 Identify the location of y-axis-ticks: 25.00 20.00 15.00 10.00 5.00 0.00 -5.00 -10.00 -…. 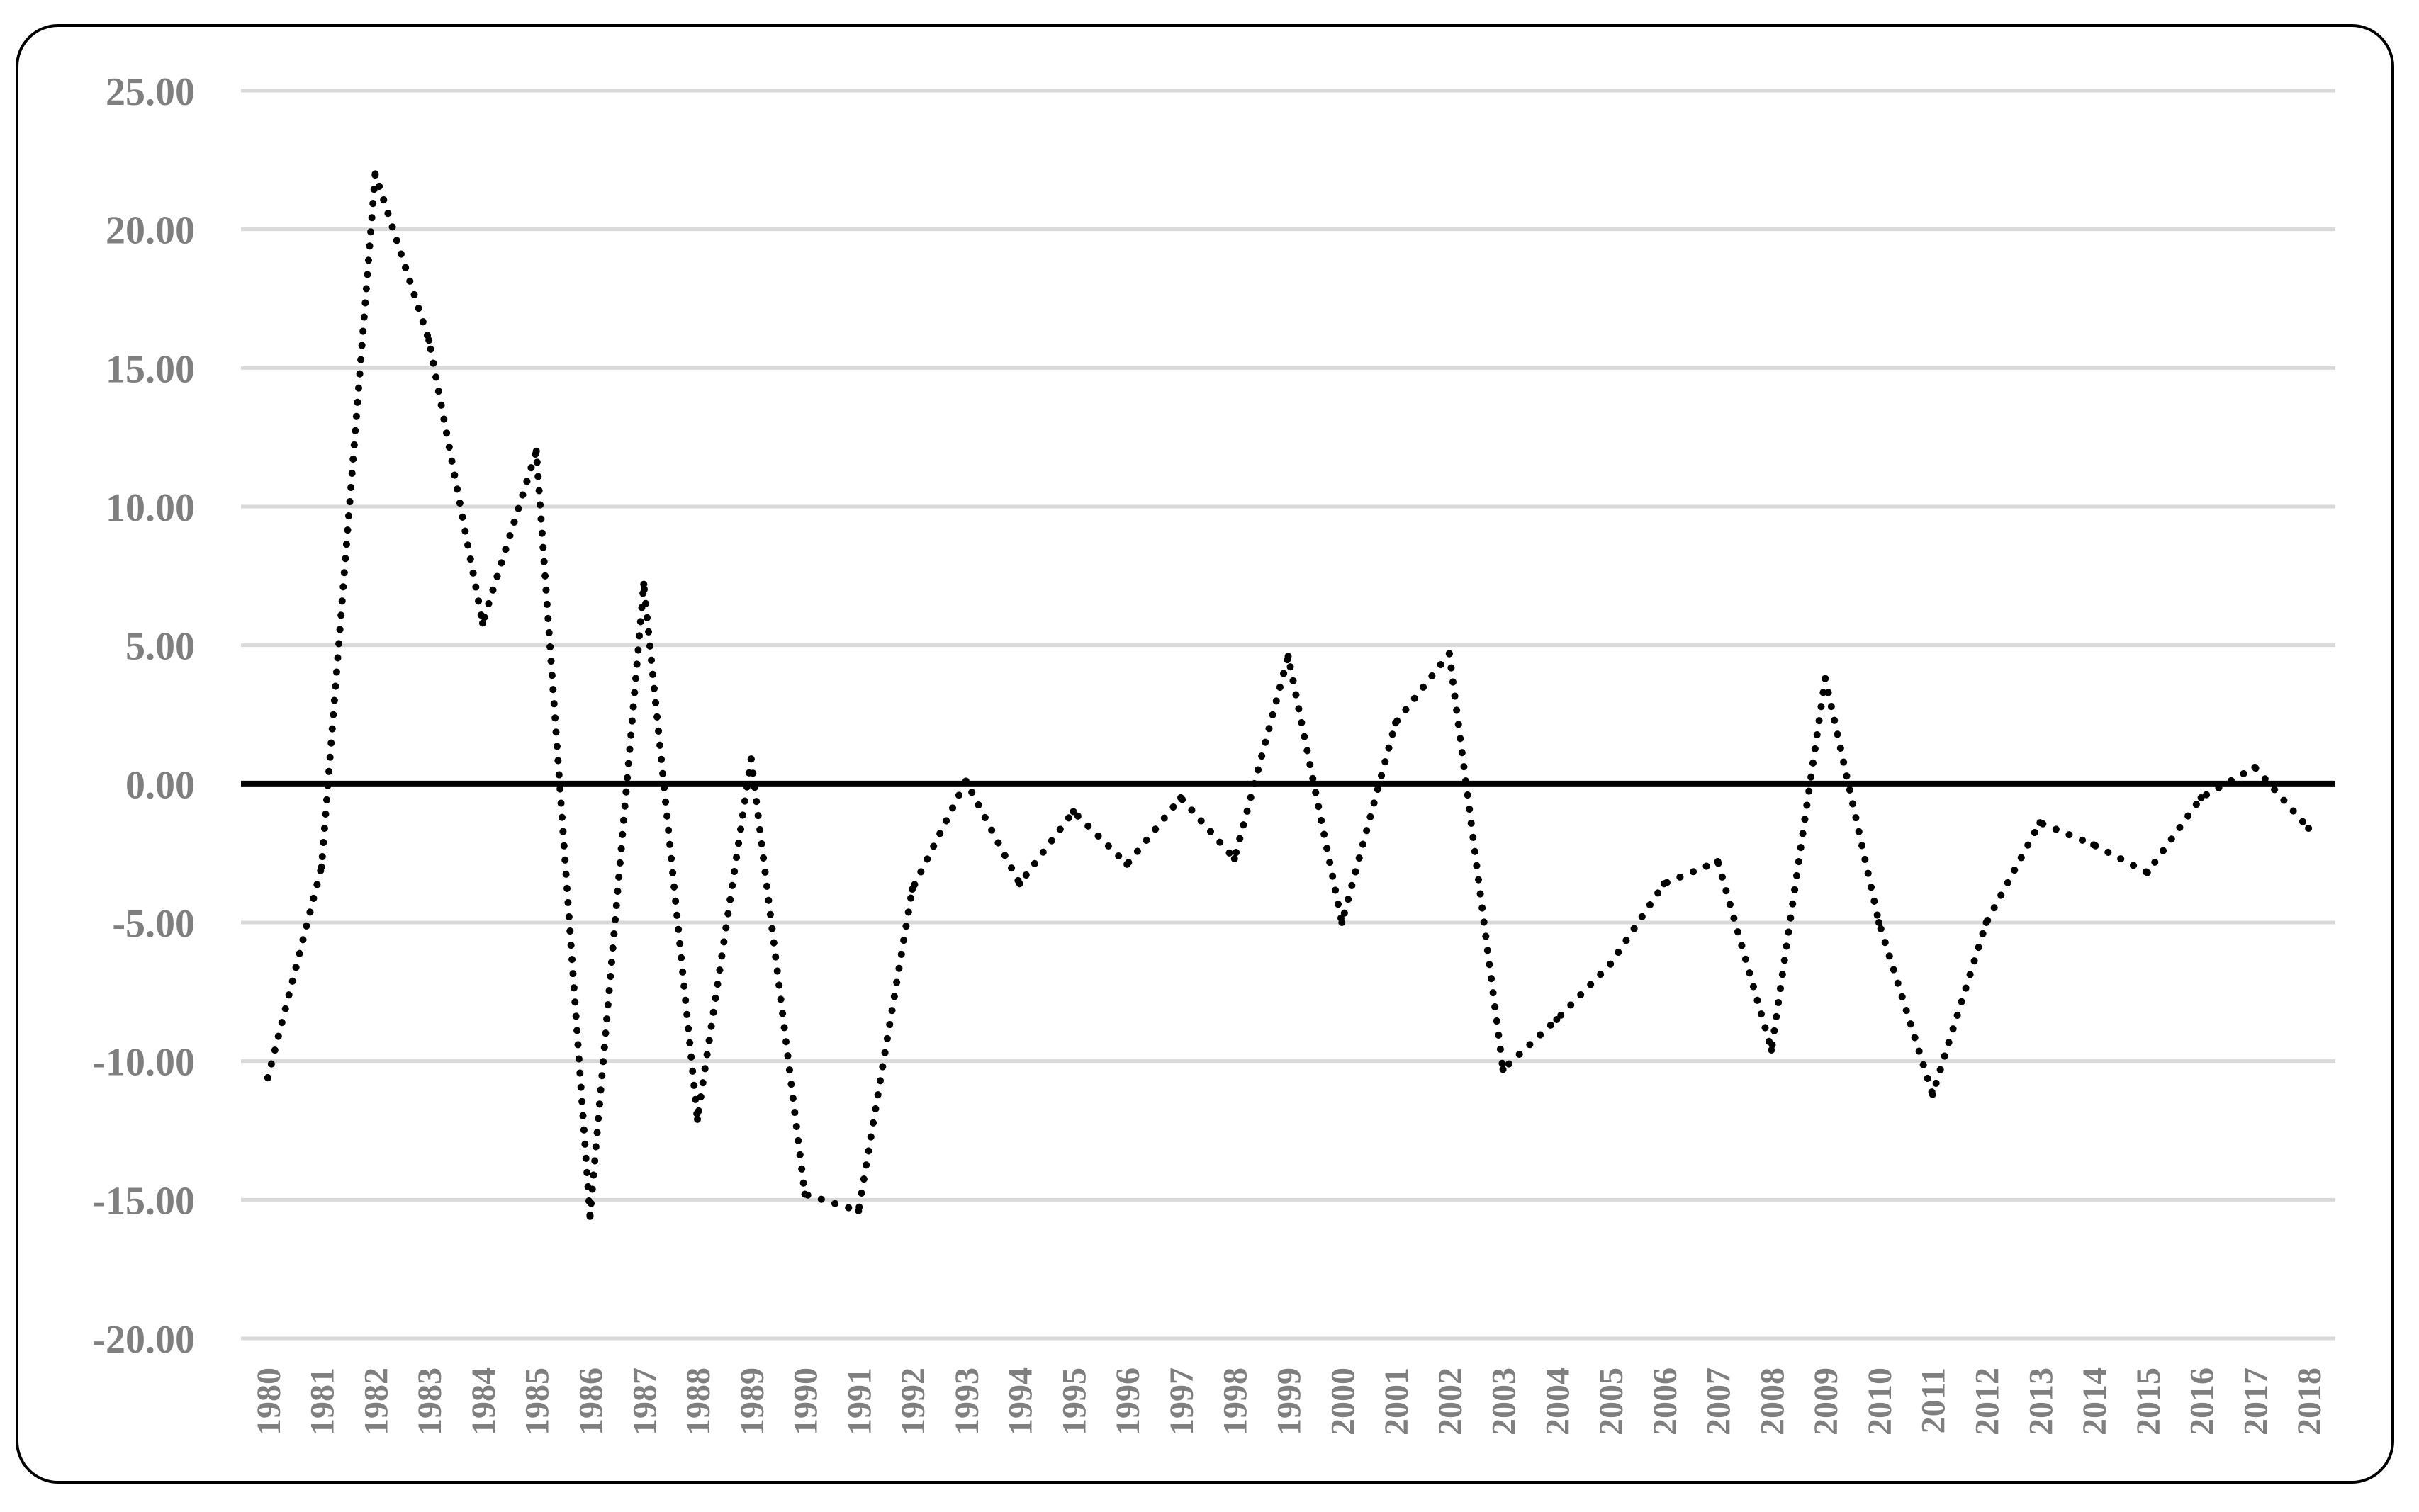
(143, 716).